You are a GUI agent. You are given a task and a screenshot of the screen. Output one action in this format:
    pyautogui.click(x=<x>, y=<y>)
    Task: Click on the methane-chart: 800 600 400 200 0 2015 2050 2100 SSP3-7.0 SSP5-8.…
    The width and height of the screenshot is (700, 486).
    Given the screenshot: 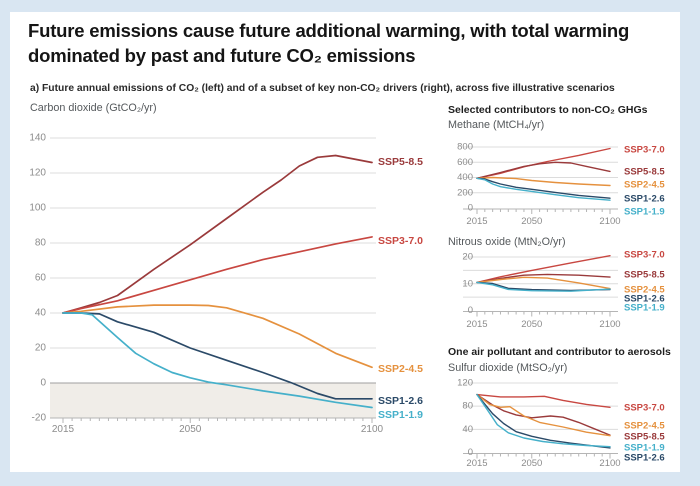 What is the action you would take?
    pyautogui.click(x=561, y=185)
    